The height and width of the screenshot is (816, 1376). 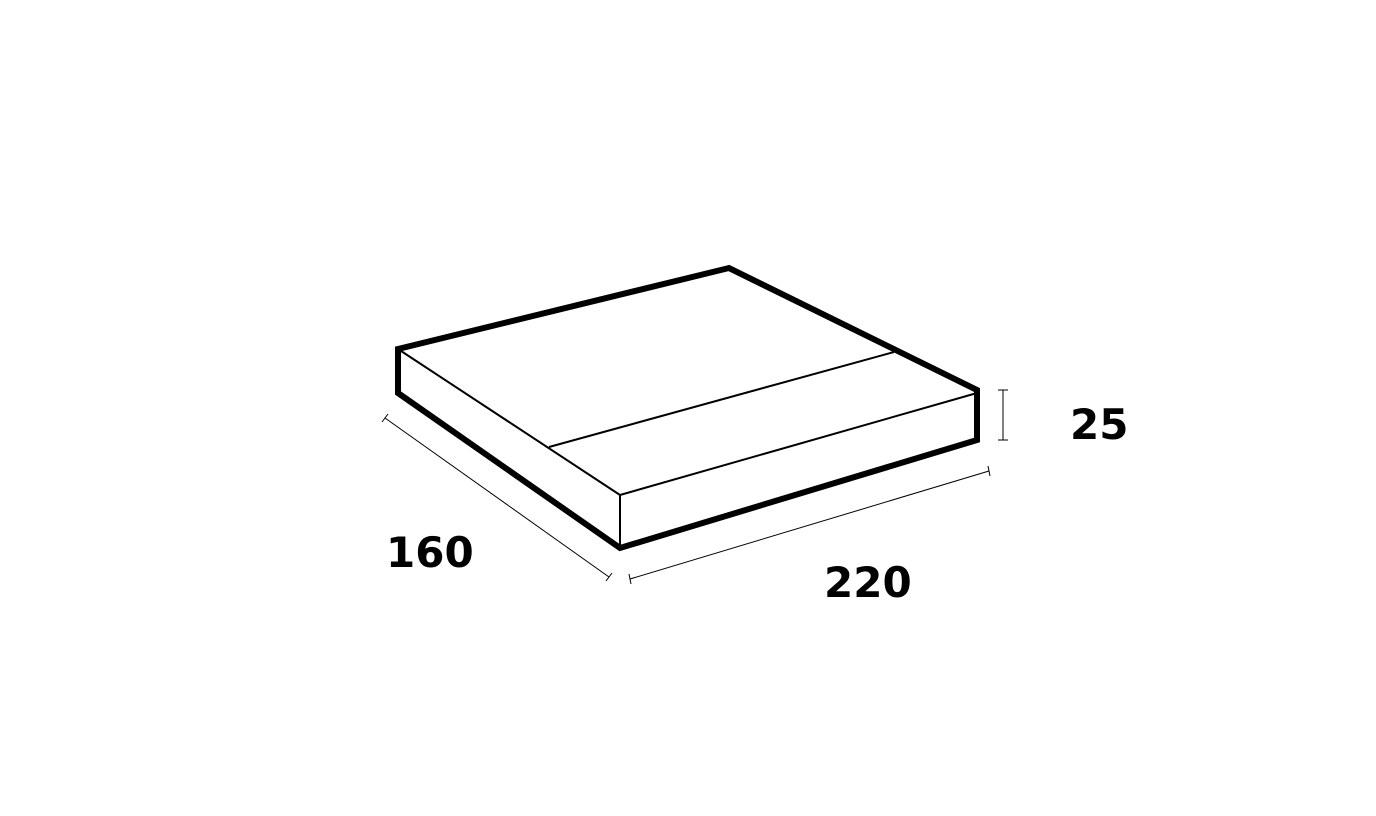 What do you see at coordinates (497, 497) in the screenshot?
I see `depth-dimension-line` at bounding box center [497, 497].